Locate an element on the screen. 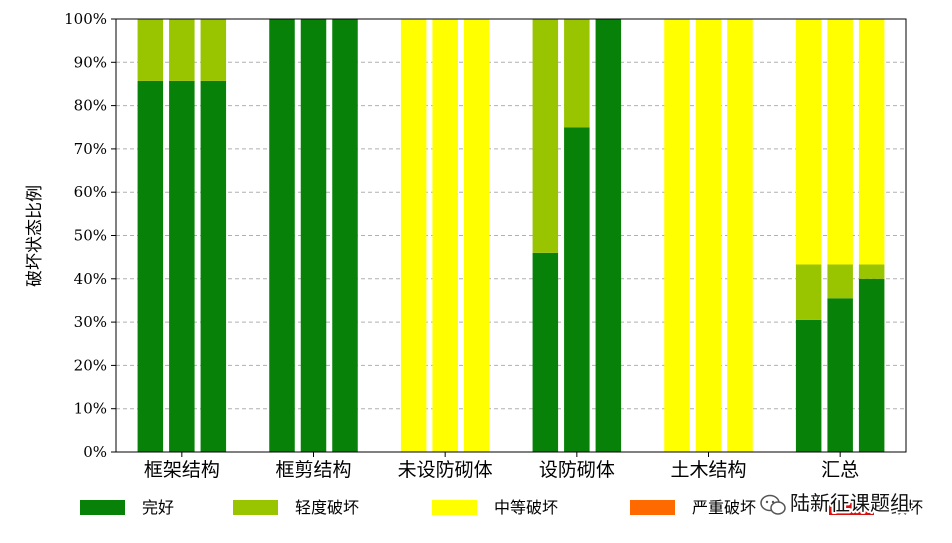 Image resolution: width=952 pixels, height=543 pixels. legend-item: 中等破坏 is located at coordinates (495, 507).